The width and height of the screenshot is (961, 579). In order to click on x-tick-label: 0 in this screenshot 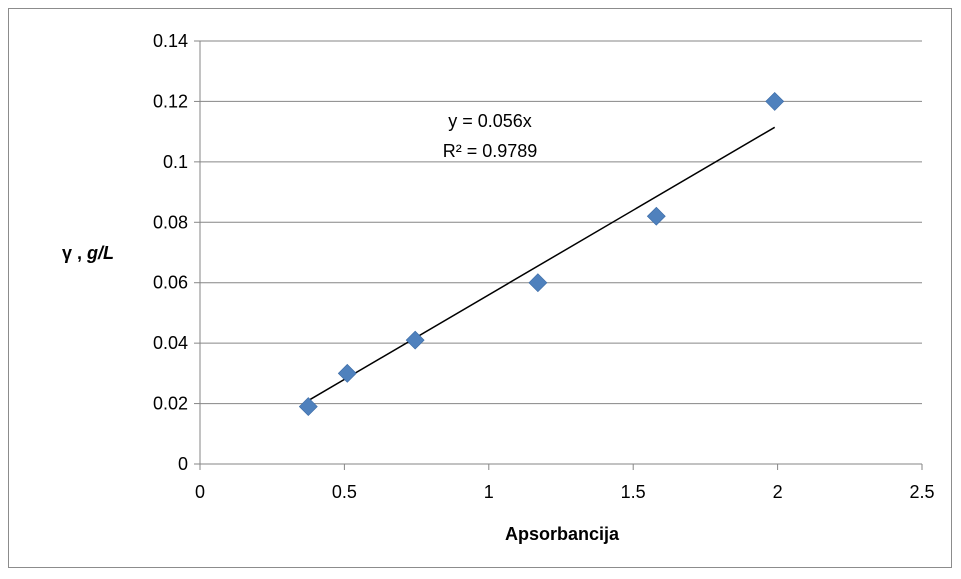, I will do `click(200, 492)`.